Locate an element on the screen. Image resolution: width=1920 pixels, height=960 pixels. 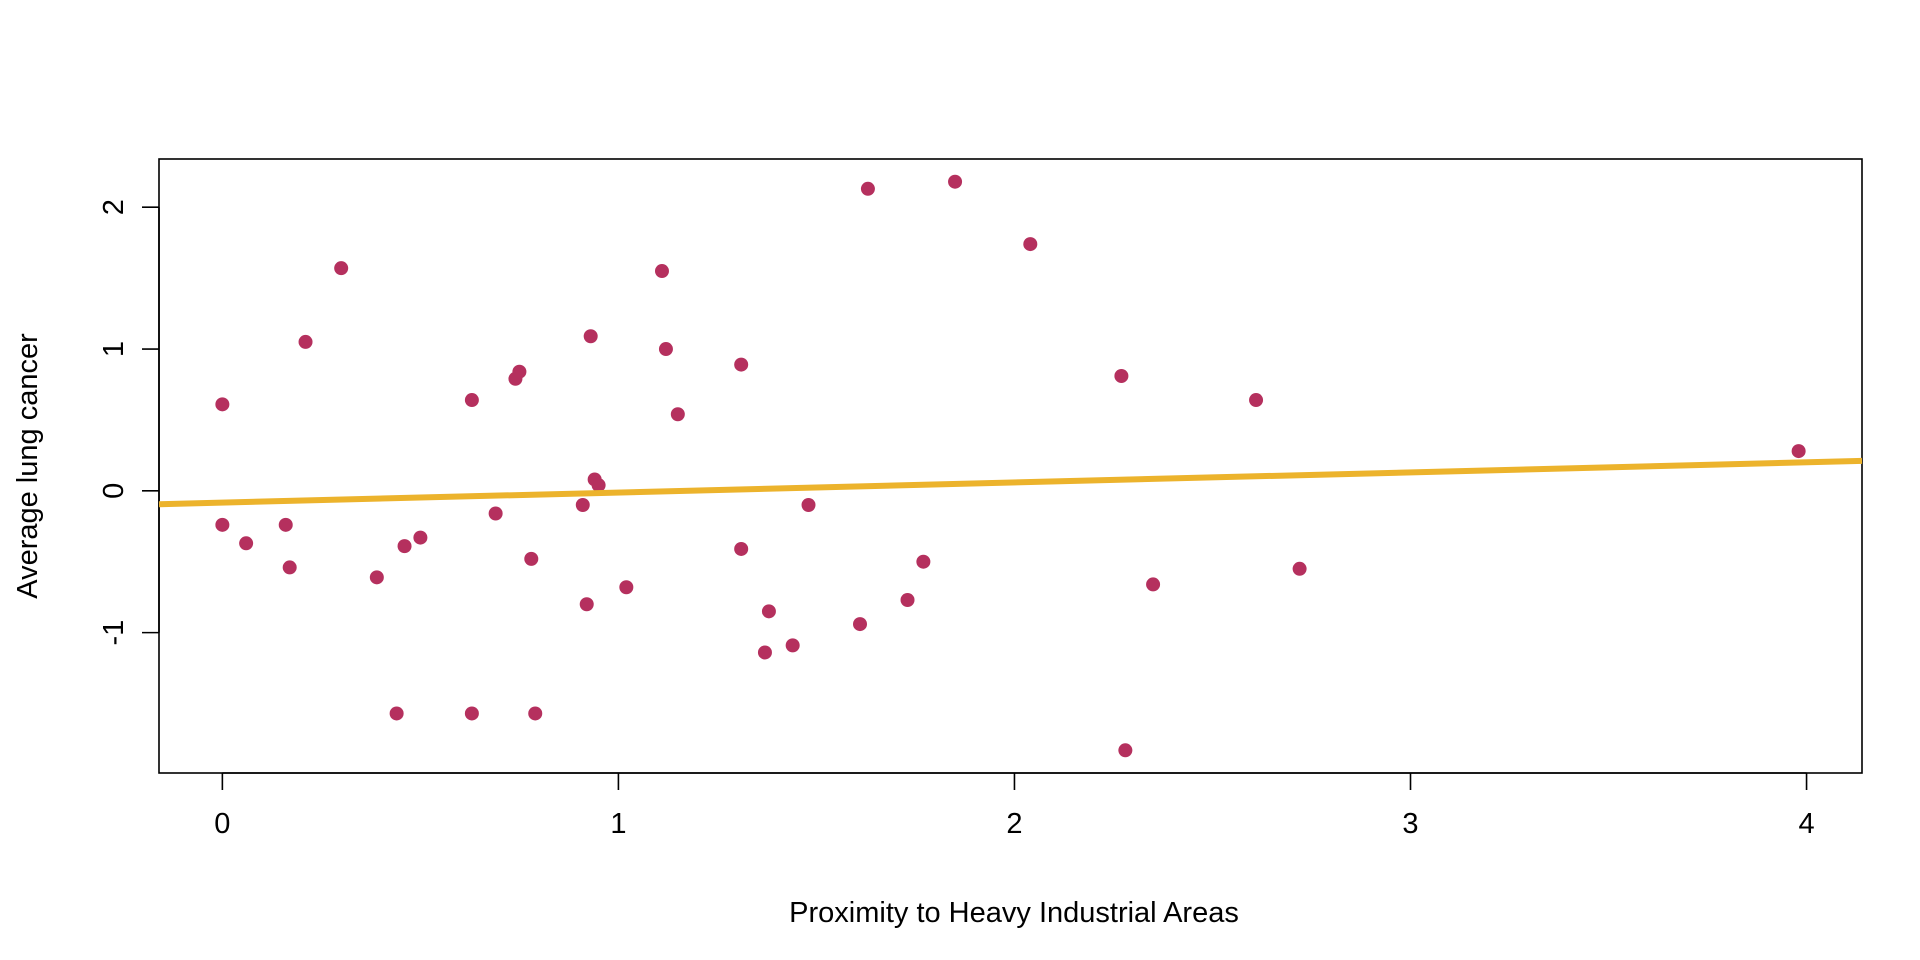
trend-line-layer is located at coordinates (1010, 482).